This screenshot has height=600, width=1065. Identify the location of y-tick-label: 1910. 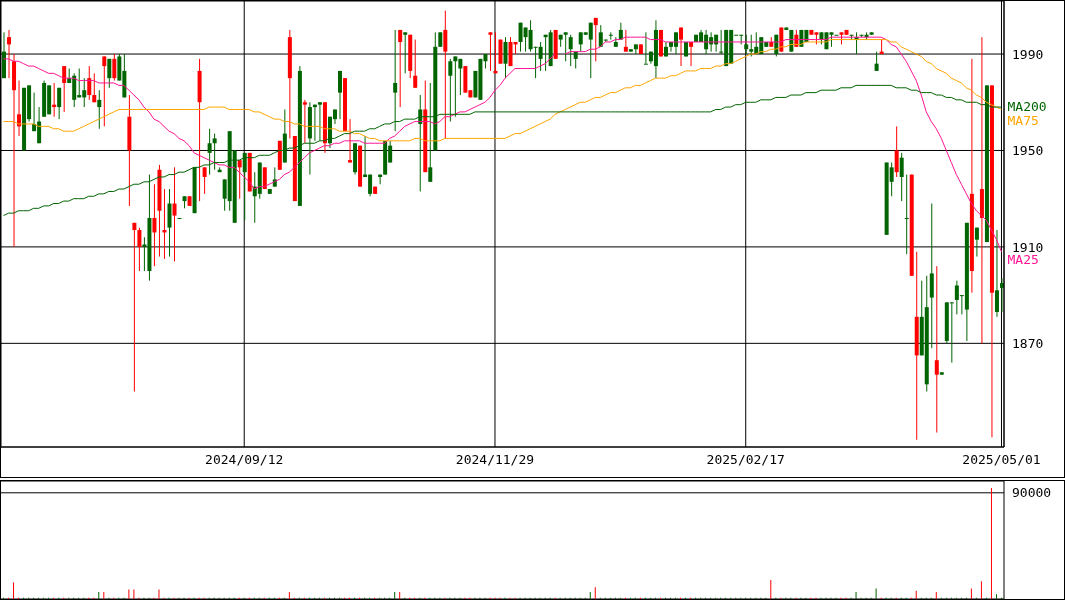
(1028, 247).